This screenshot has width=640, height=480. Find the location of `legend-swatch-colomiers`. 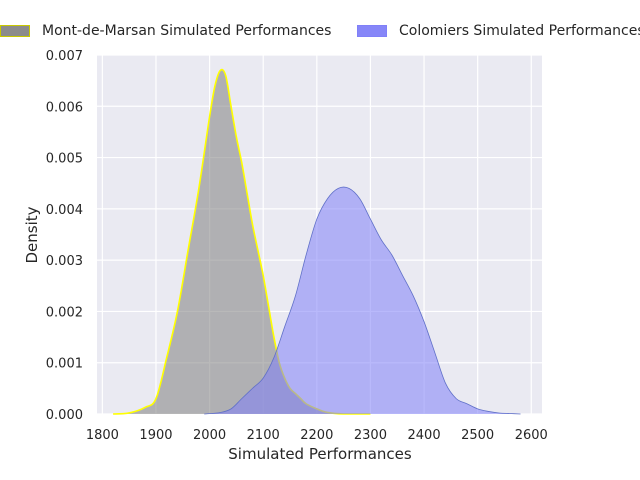

legend-swatch-colomiers is located at coordinates (372, 31).